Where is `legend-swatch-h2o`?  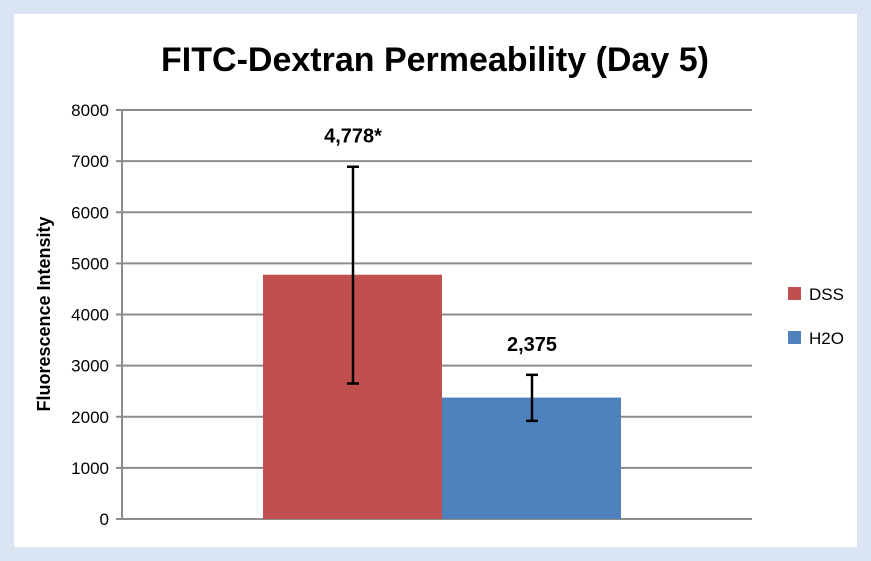
legend-swatch-h2o is located at coordinates (794, 337).